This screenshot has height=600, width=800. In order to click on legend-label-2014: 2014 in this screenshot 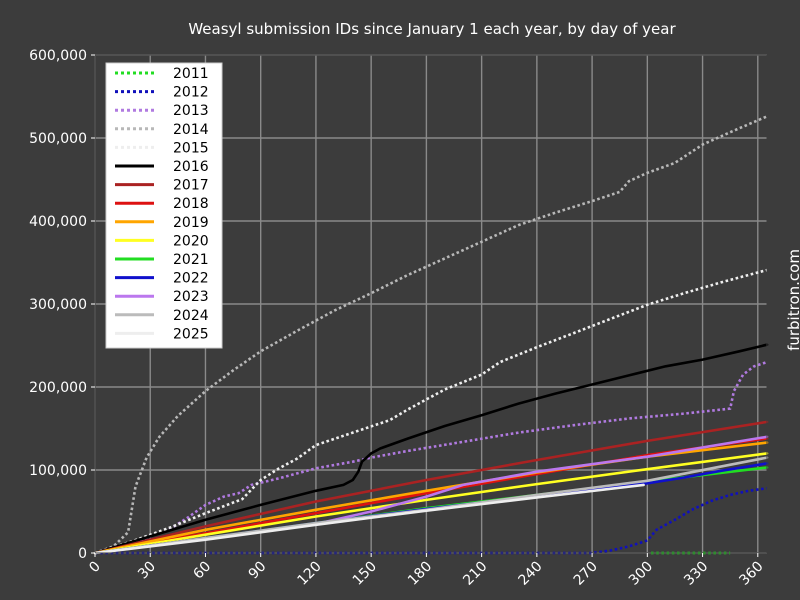, I will do `click(191, 130)`.